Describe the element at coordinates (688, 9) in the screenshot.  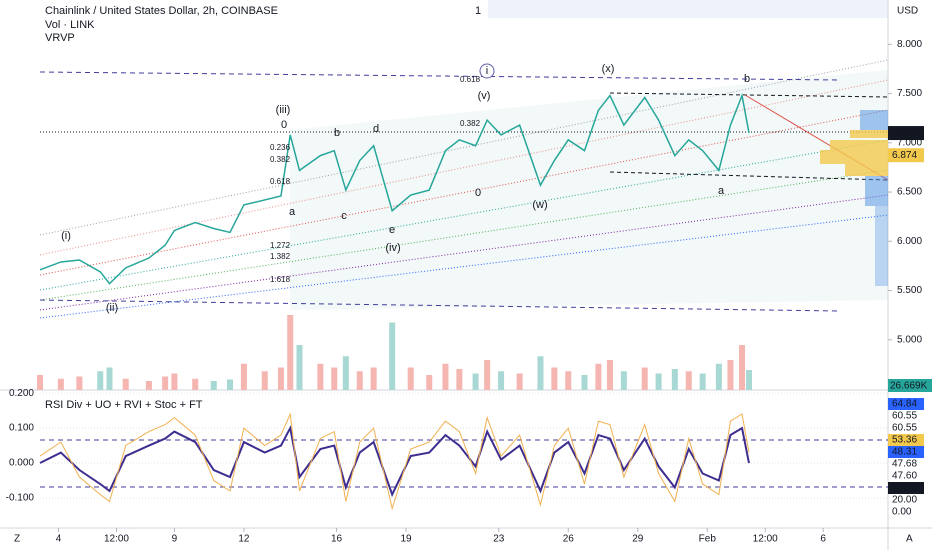
I see `fib-zone` at that location.